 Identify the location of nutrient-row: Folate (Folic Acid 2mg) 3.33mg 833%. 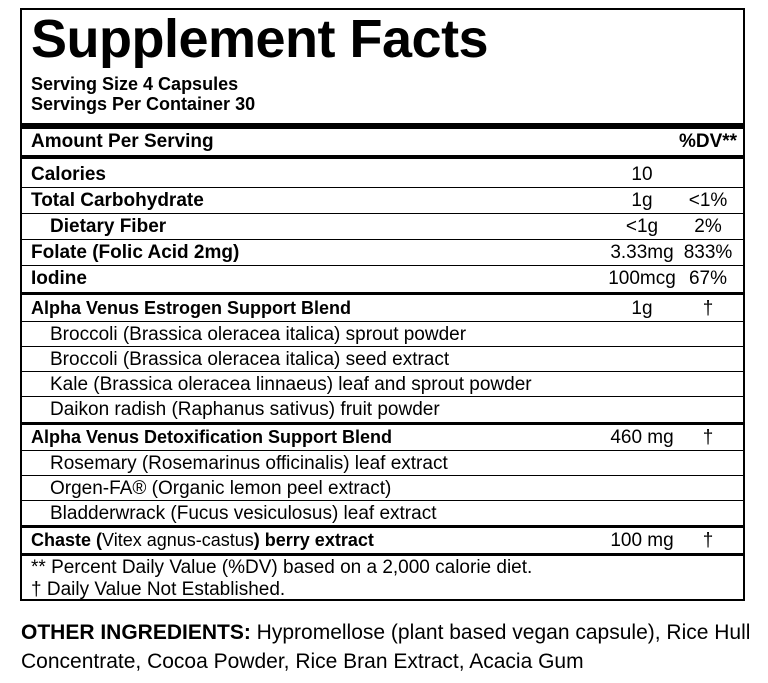
(382, 252).